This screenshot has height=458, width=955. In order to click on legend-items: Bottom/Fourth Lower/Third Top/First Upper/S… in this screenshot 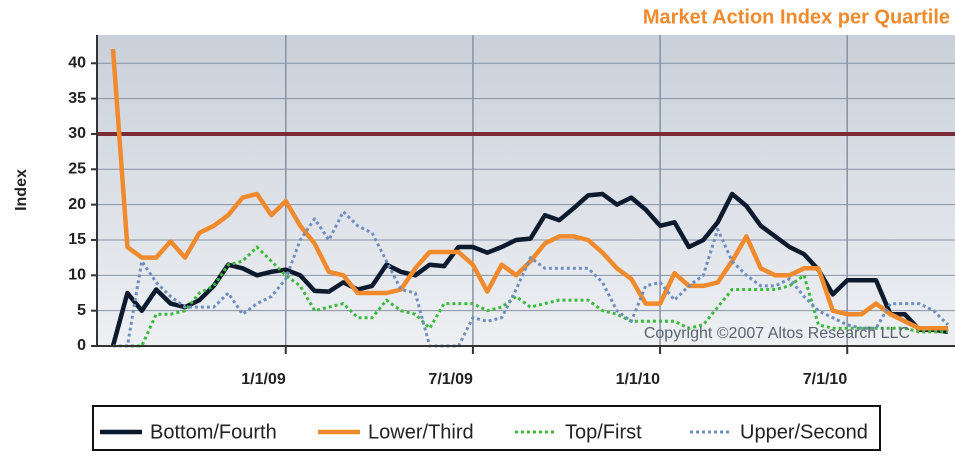, I will do `click(484, 432)`.